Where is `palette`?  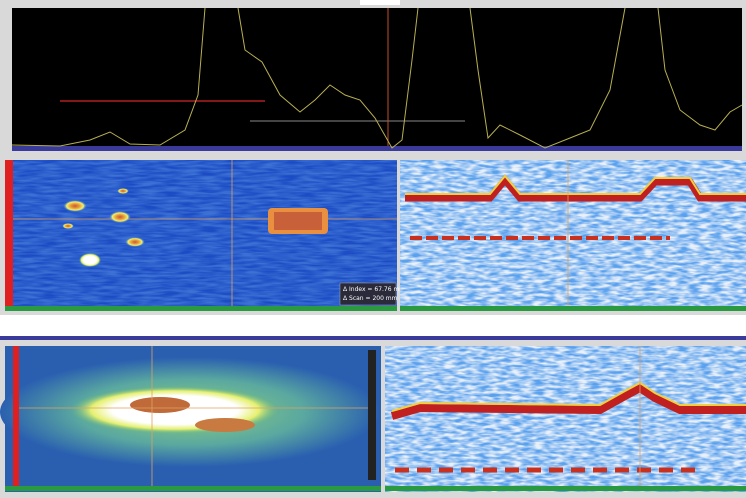 palette is located at coordinates (372, 415).